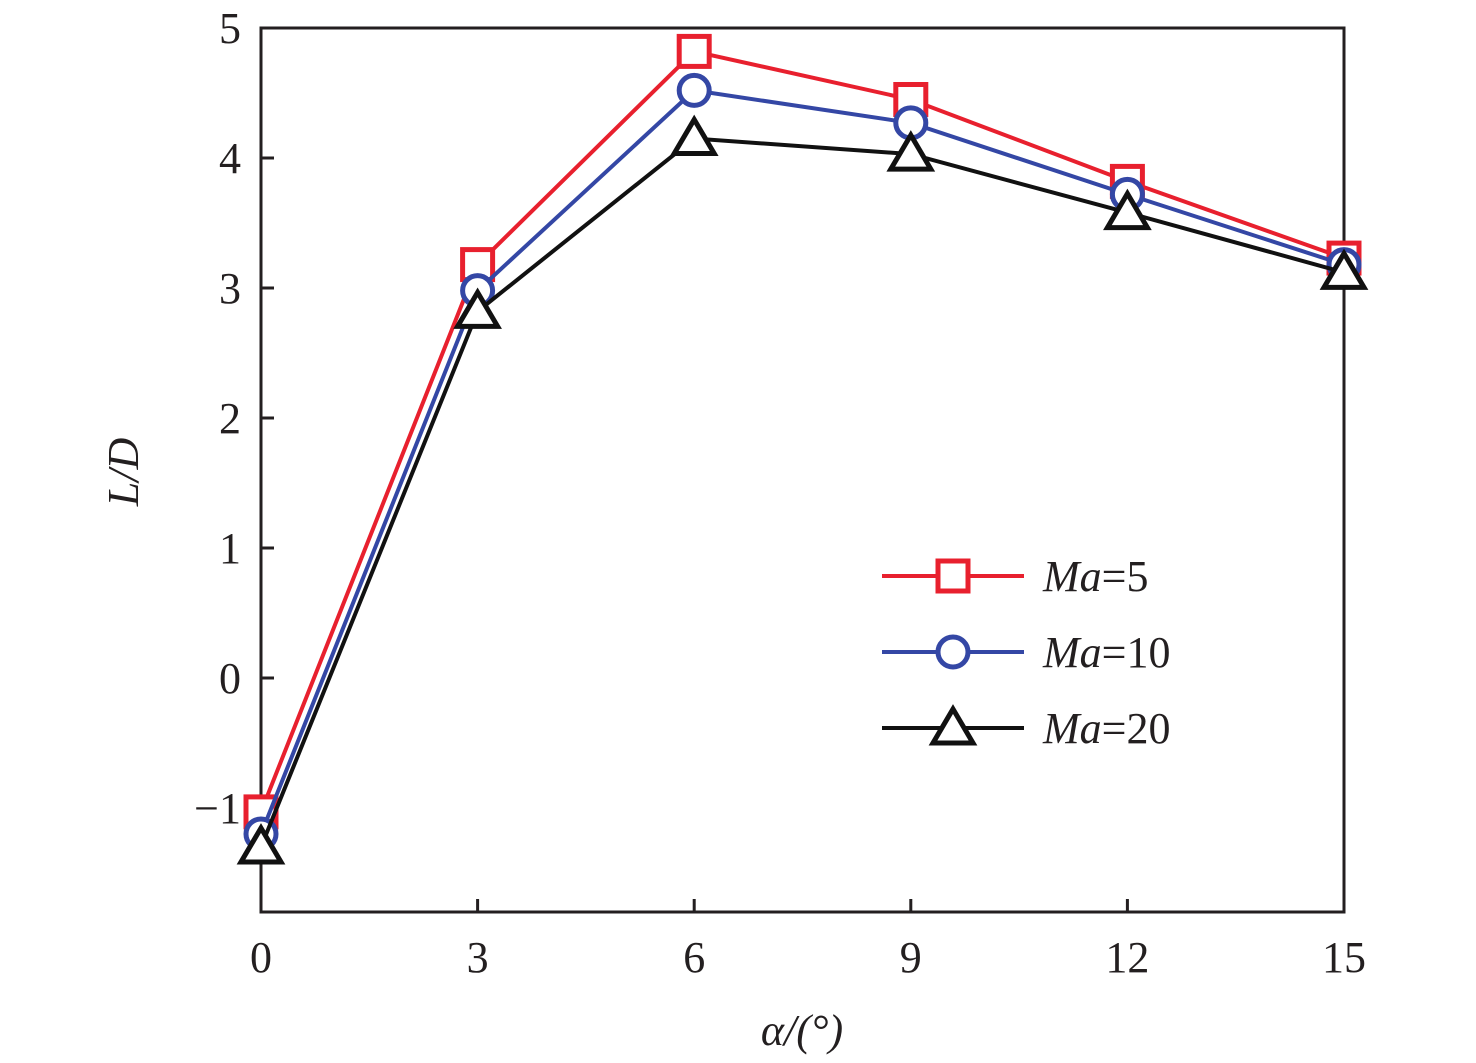  What do you see at coordinates (694, 957) in the screenshot?
I see `x-tick-label: 6` at bounding box center [694, 957].